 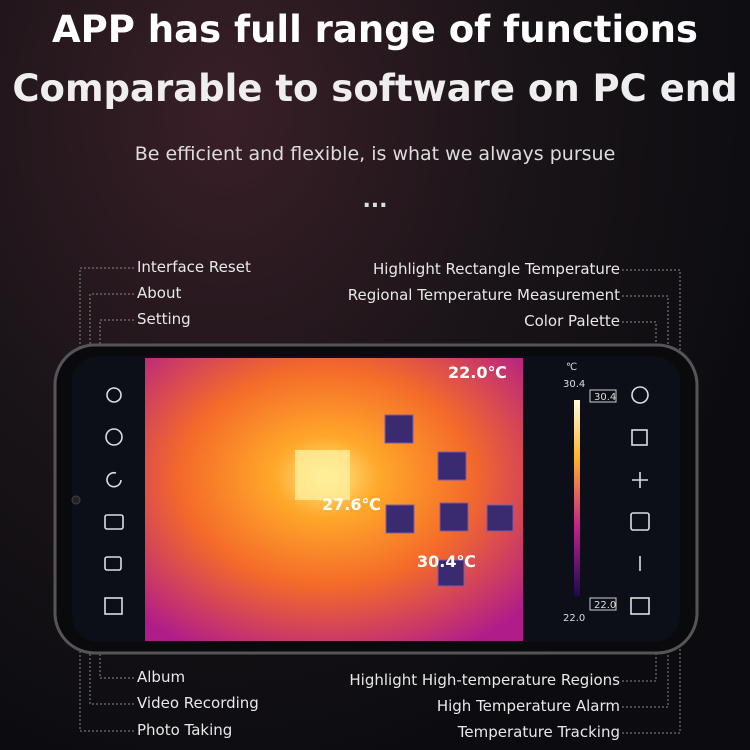 I want to click on scale-max-box: 30.4, so click(x=605, y=397).